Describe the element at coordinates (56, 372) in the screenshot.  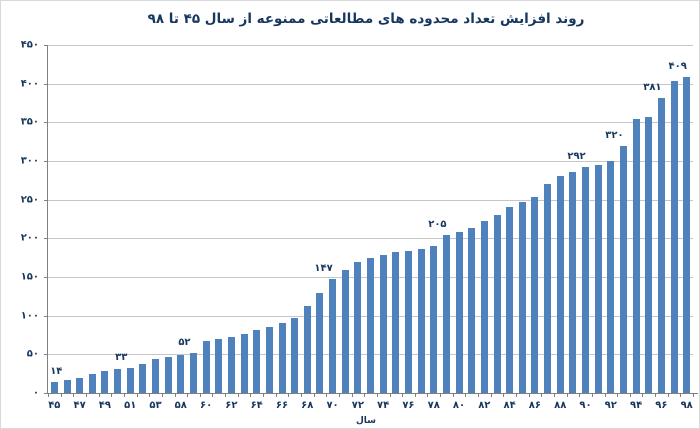
I see `bar-value-label: ۱۴` at that location.